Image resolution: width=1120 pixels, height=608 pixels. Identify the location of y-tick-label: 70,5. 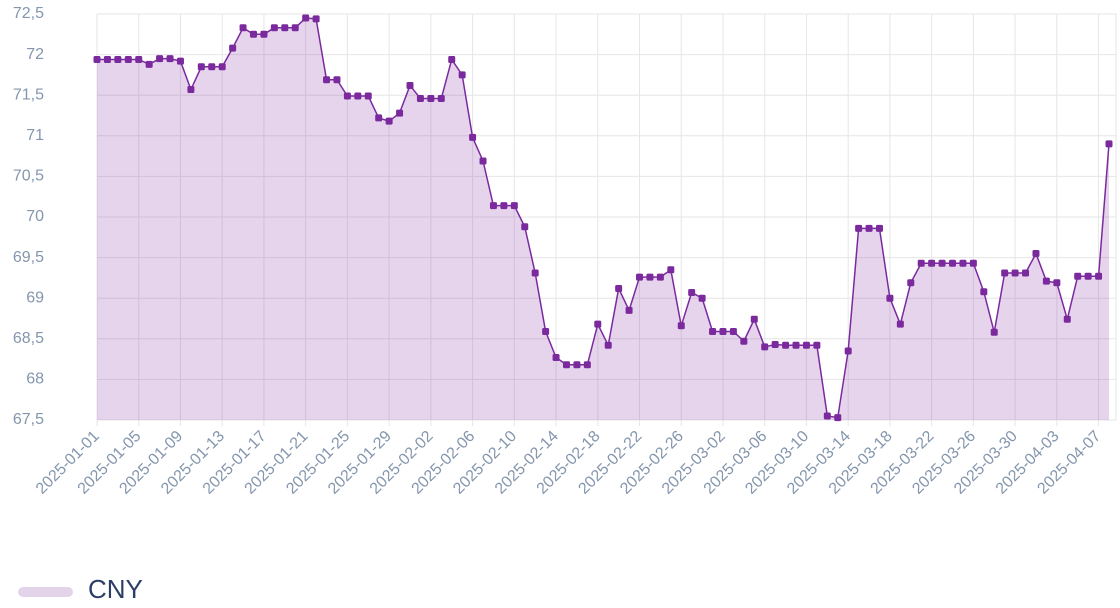
(28, 176).